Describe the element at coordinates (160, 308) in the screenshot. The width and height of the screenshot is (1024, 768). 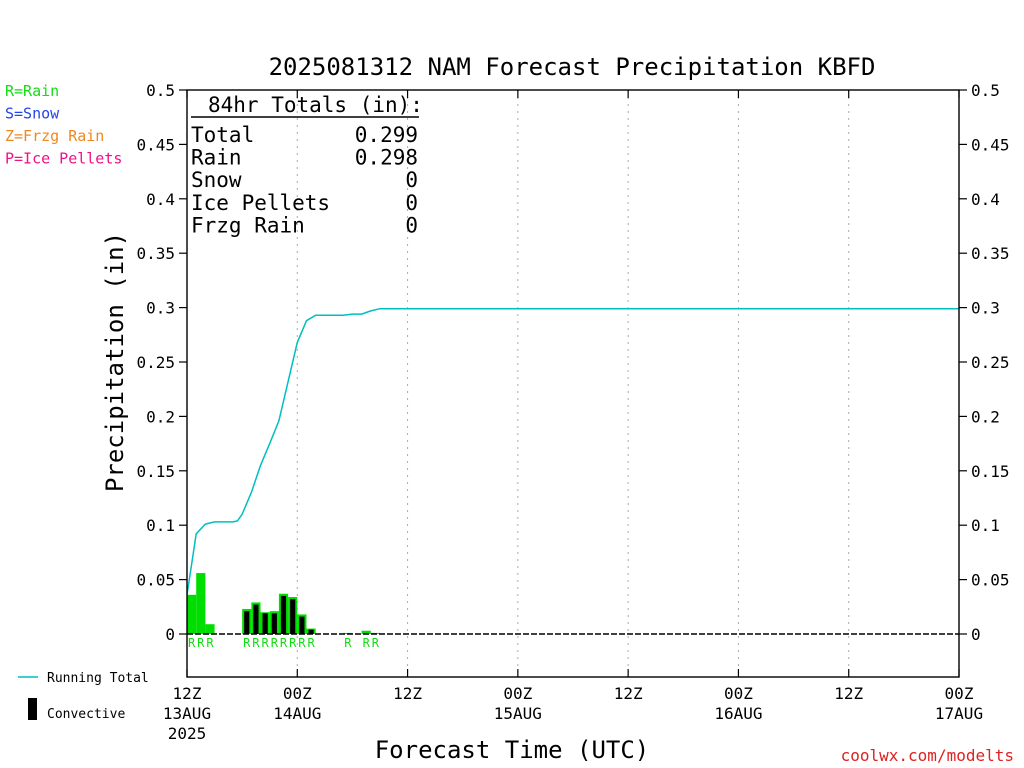
I see `y-tick-label-left: 0.3` at that location.